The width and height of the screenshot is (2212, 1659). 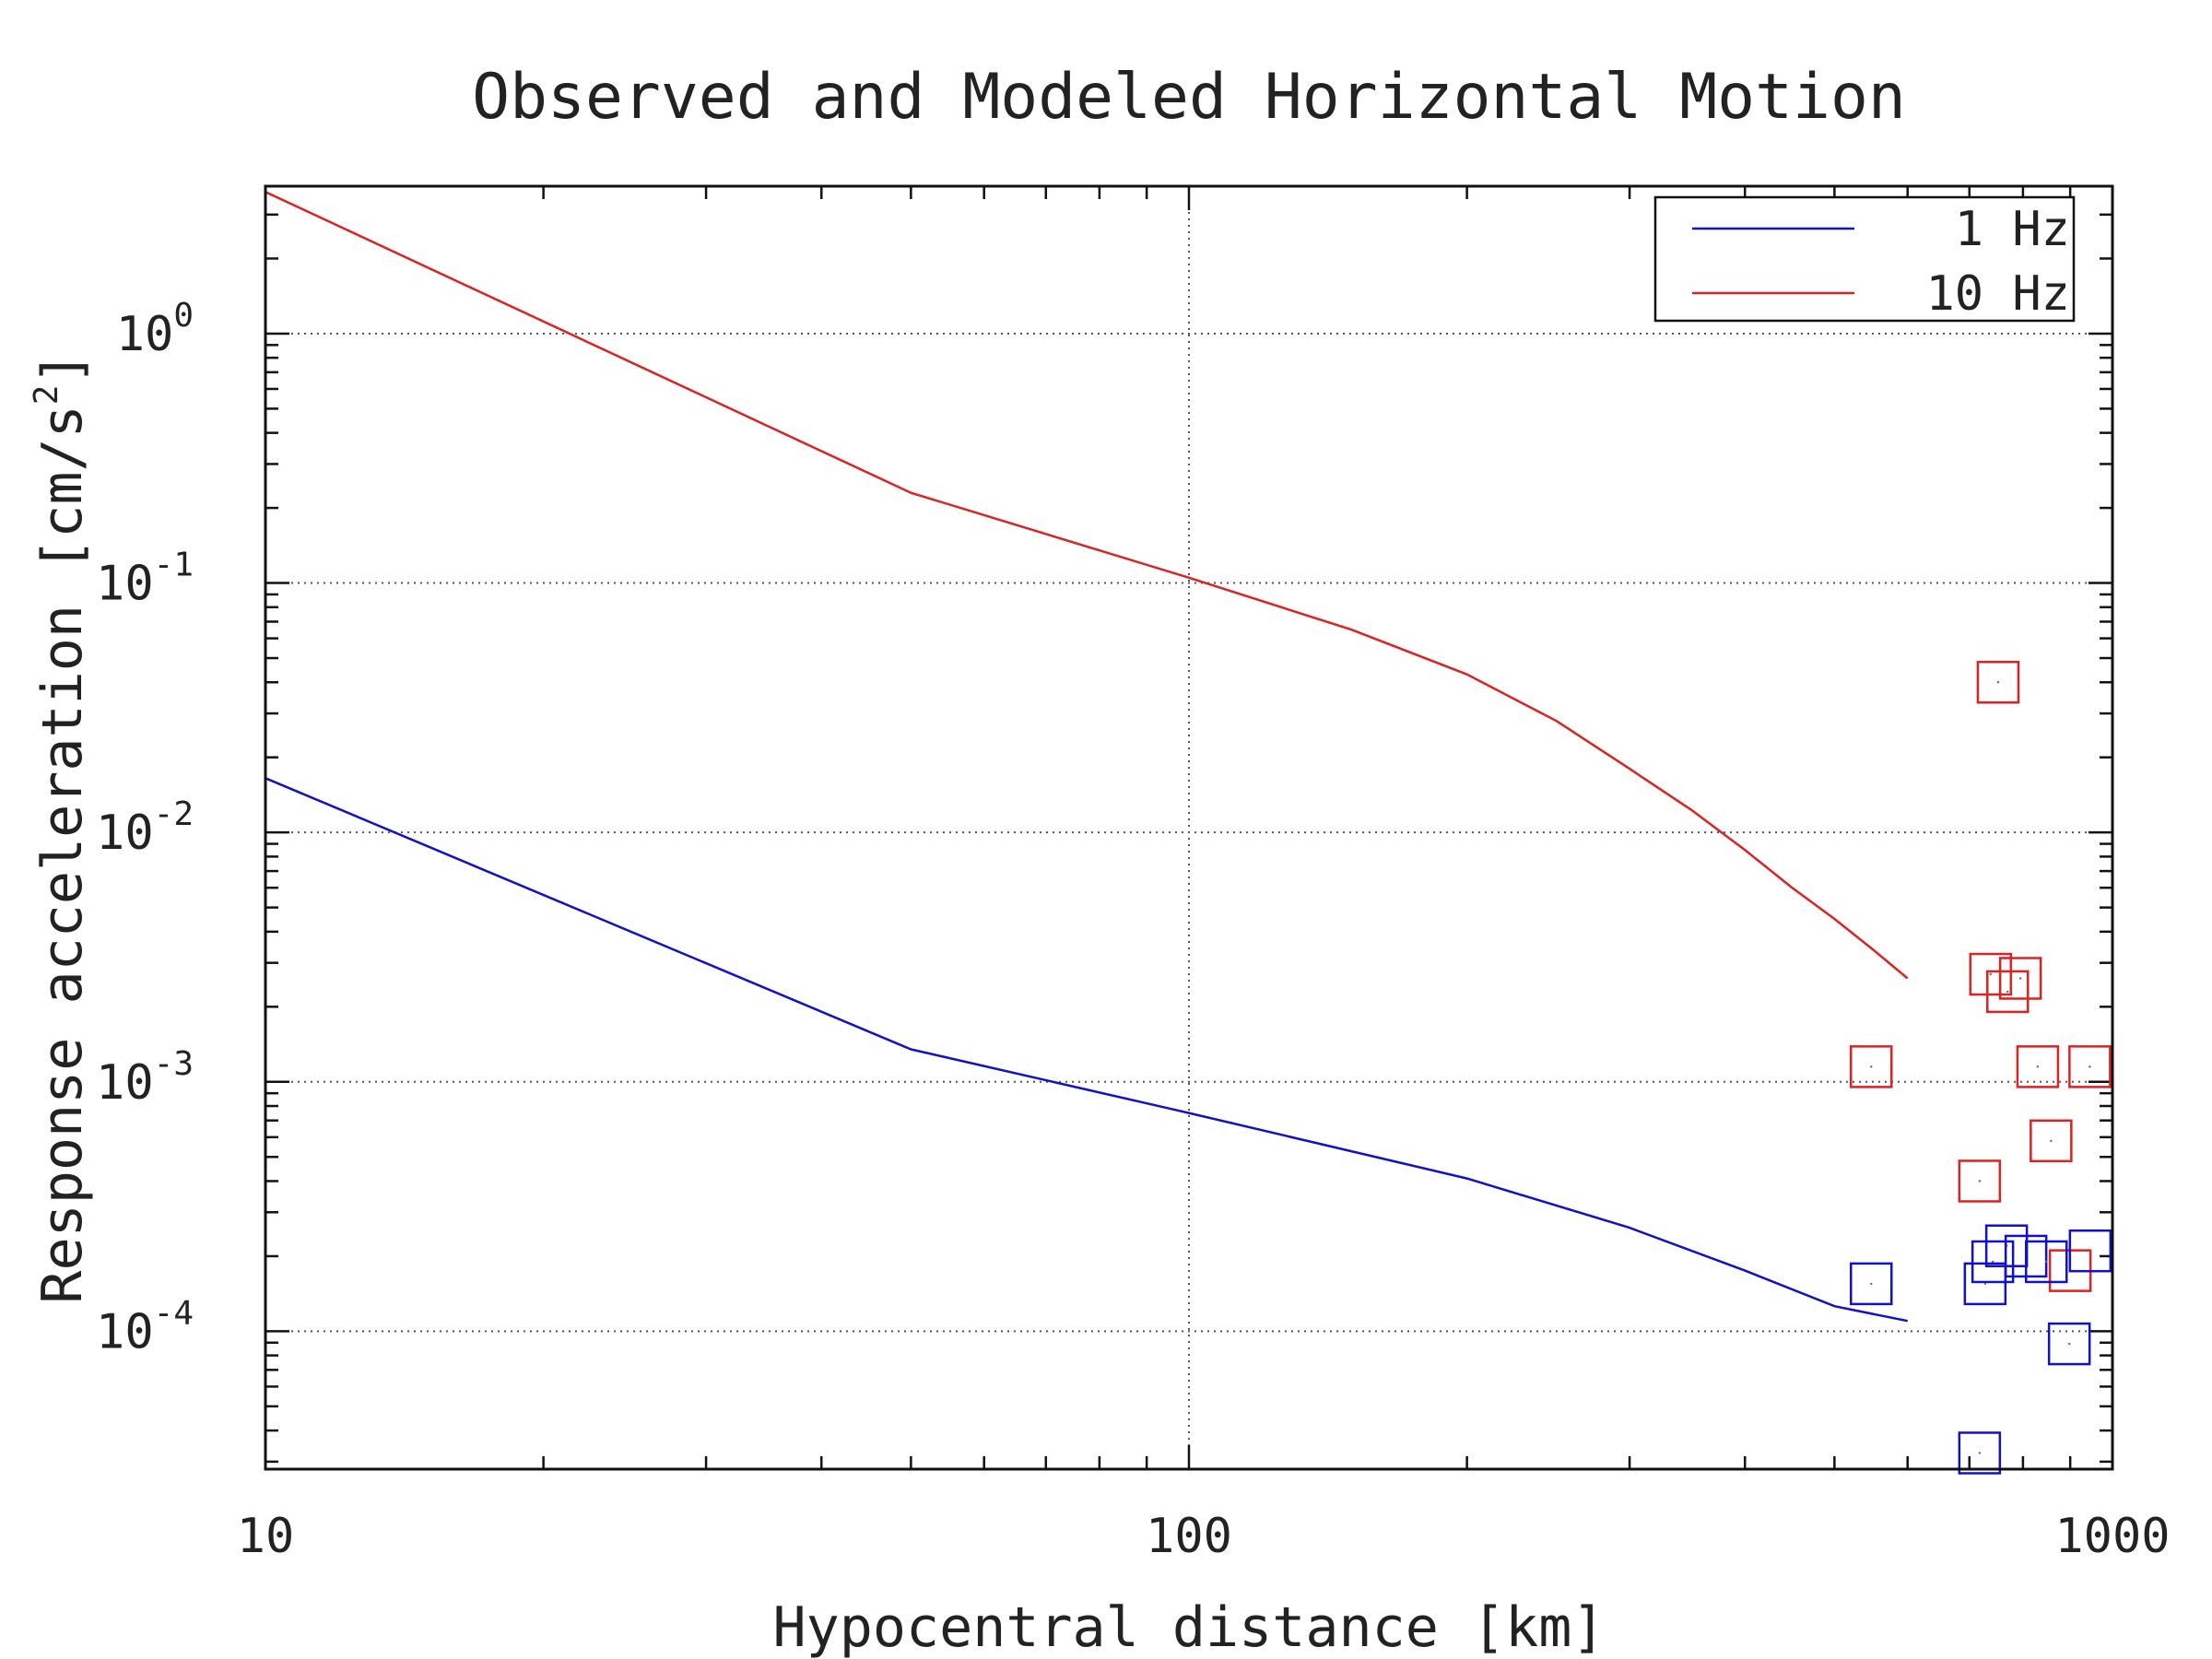 What do you see at coordinates (183, 316) in the screenshot?
I see `y-tick-exponent: 0` at bounding box center [183, 316].